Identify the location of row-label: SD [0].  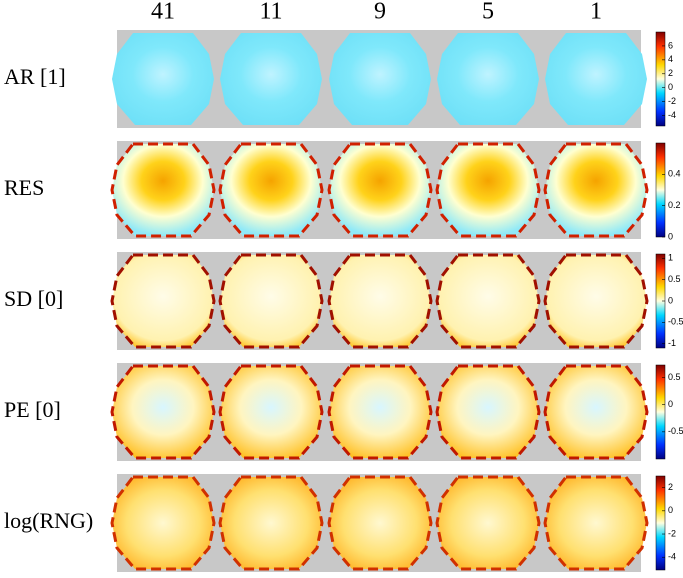
(33, 298).